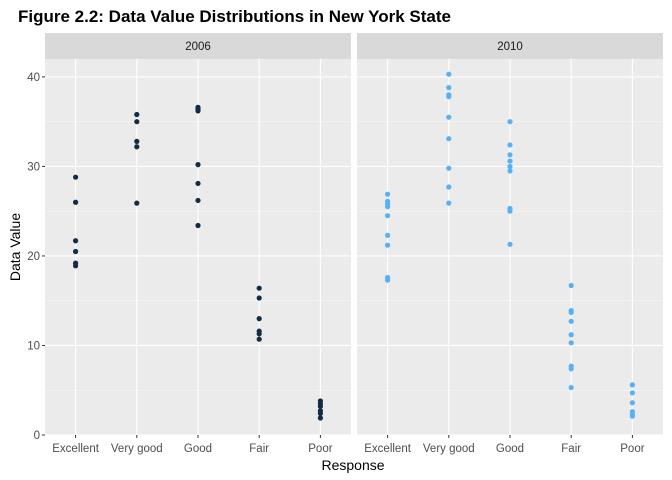  I want to click on y-tick-label: 20, so click(33, 257).